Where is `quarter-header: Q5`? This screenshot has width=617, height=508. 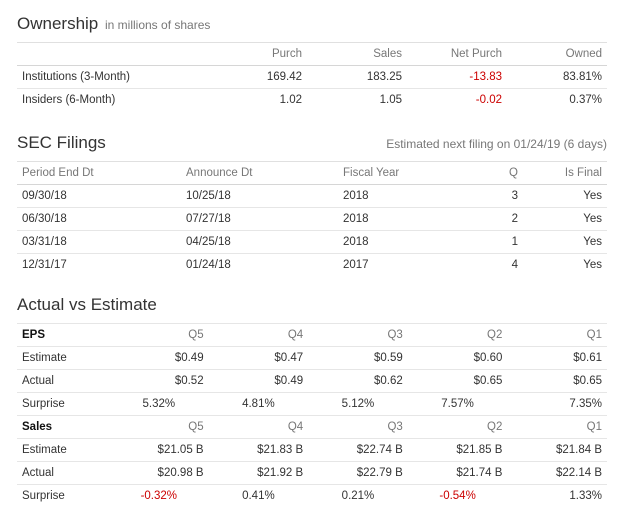 quarter-header: Q5 is located at coordinates (159, 335).